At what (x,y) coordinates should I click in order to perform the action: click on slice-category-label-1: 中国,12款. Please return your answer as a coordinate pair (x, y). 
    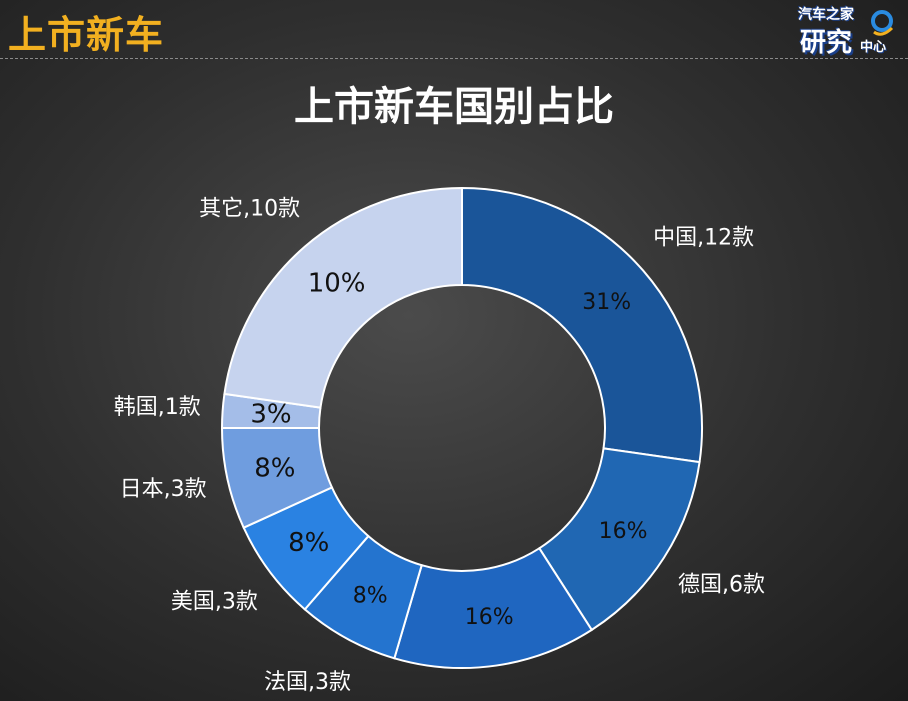
    Looking at the image, I should click on (703, 238).